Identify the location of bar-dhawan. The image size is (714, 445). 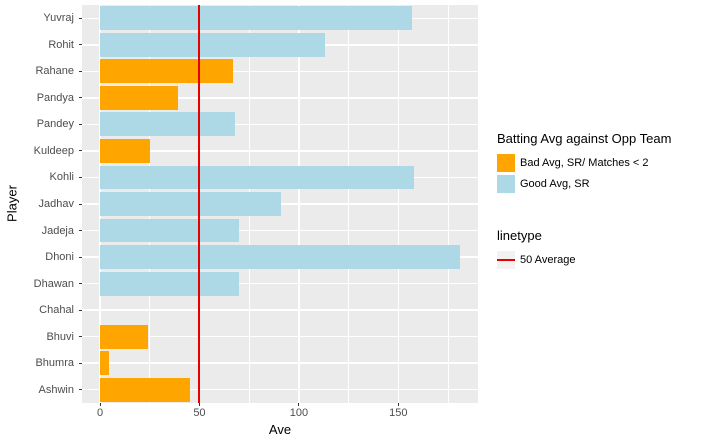
(170, 283).